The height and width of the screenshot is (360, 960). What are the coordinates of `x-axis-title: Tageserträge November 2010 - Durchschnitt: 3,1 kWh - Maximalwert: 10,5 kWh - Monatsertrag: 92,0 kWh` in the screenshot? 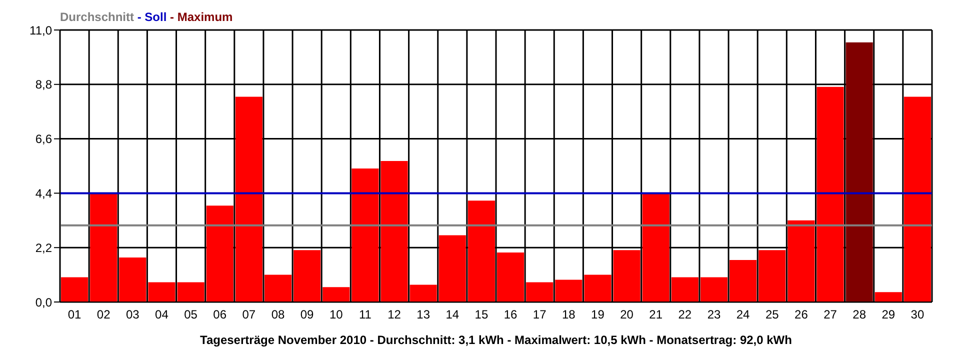 It's located at (496, 340).